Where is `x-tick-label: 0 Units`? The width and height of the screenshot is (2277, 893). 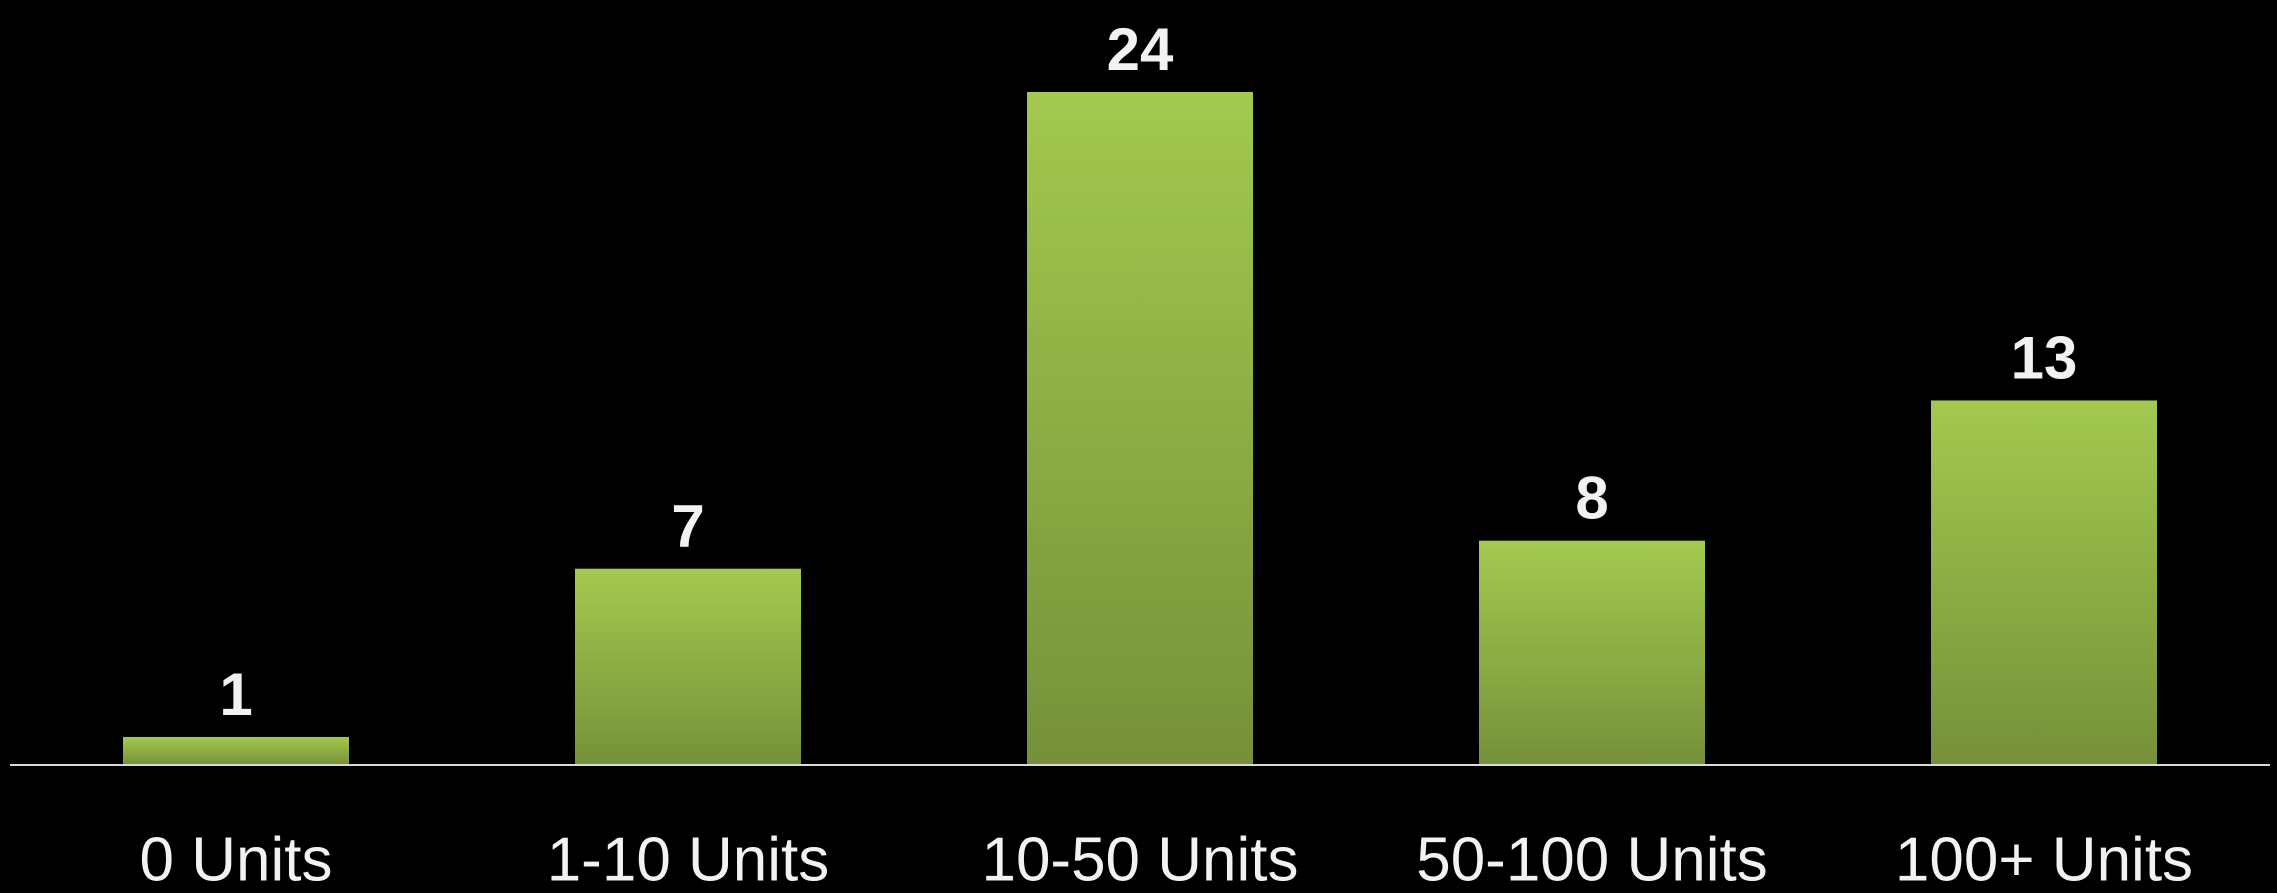
x-tick-label: 0 Units is located at coordinates (236, 859).